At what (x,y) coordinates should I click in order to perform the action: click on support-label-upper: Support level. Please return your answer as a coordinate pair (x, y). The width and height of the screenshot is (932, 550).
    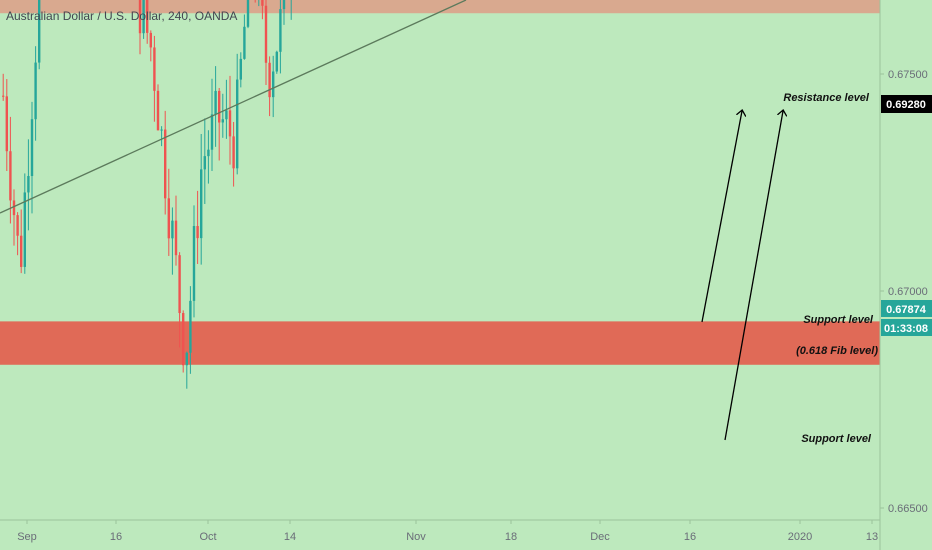
    Looking at the image, I should click on (838, 320).